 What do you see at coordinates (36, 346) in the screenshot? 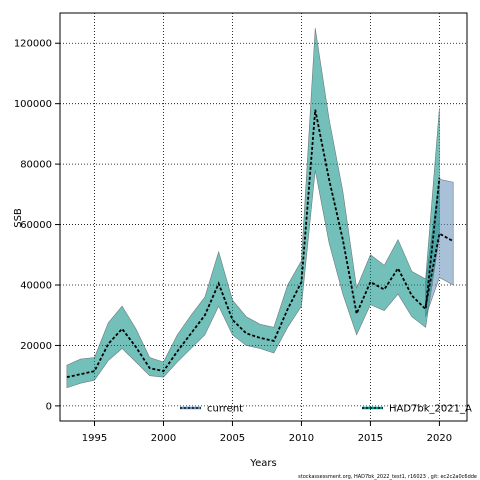
I see `y-tick-label: 20000` at bounding box center [36, 346].